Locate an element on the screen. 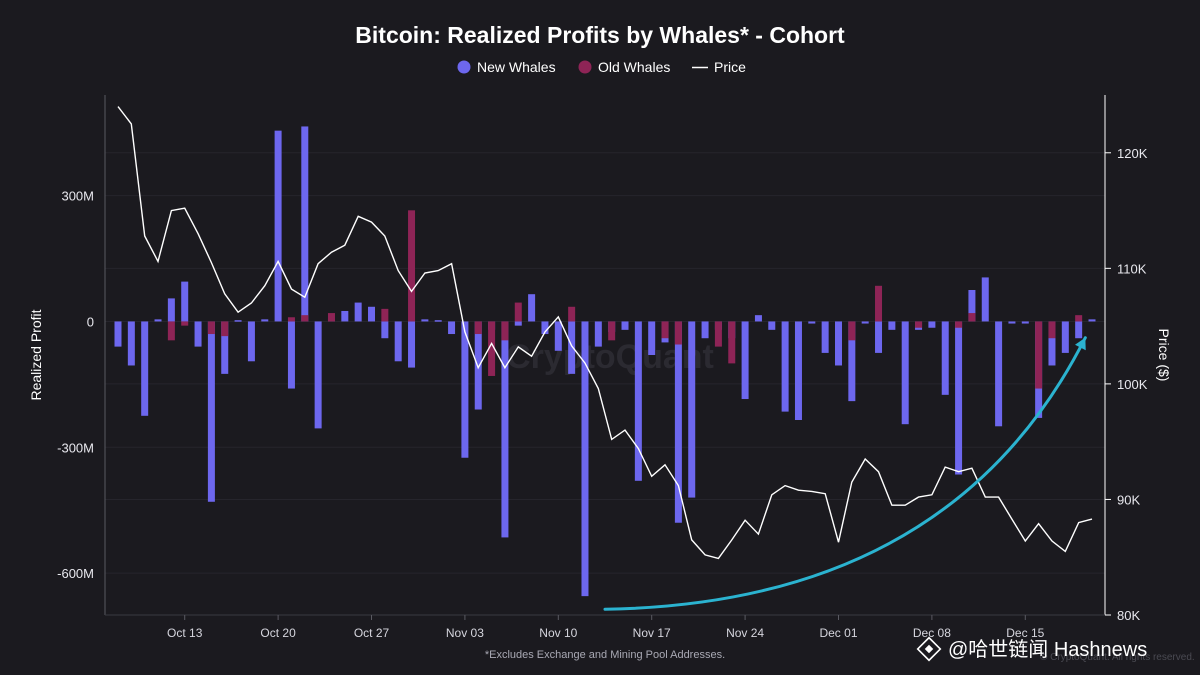 This screenshot has width=1200, height=675. legend-new-whales-label: New Whales is located at coordinates (516, 67).